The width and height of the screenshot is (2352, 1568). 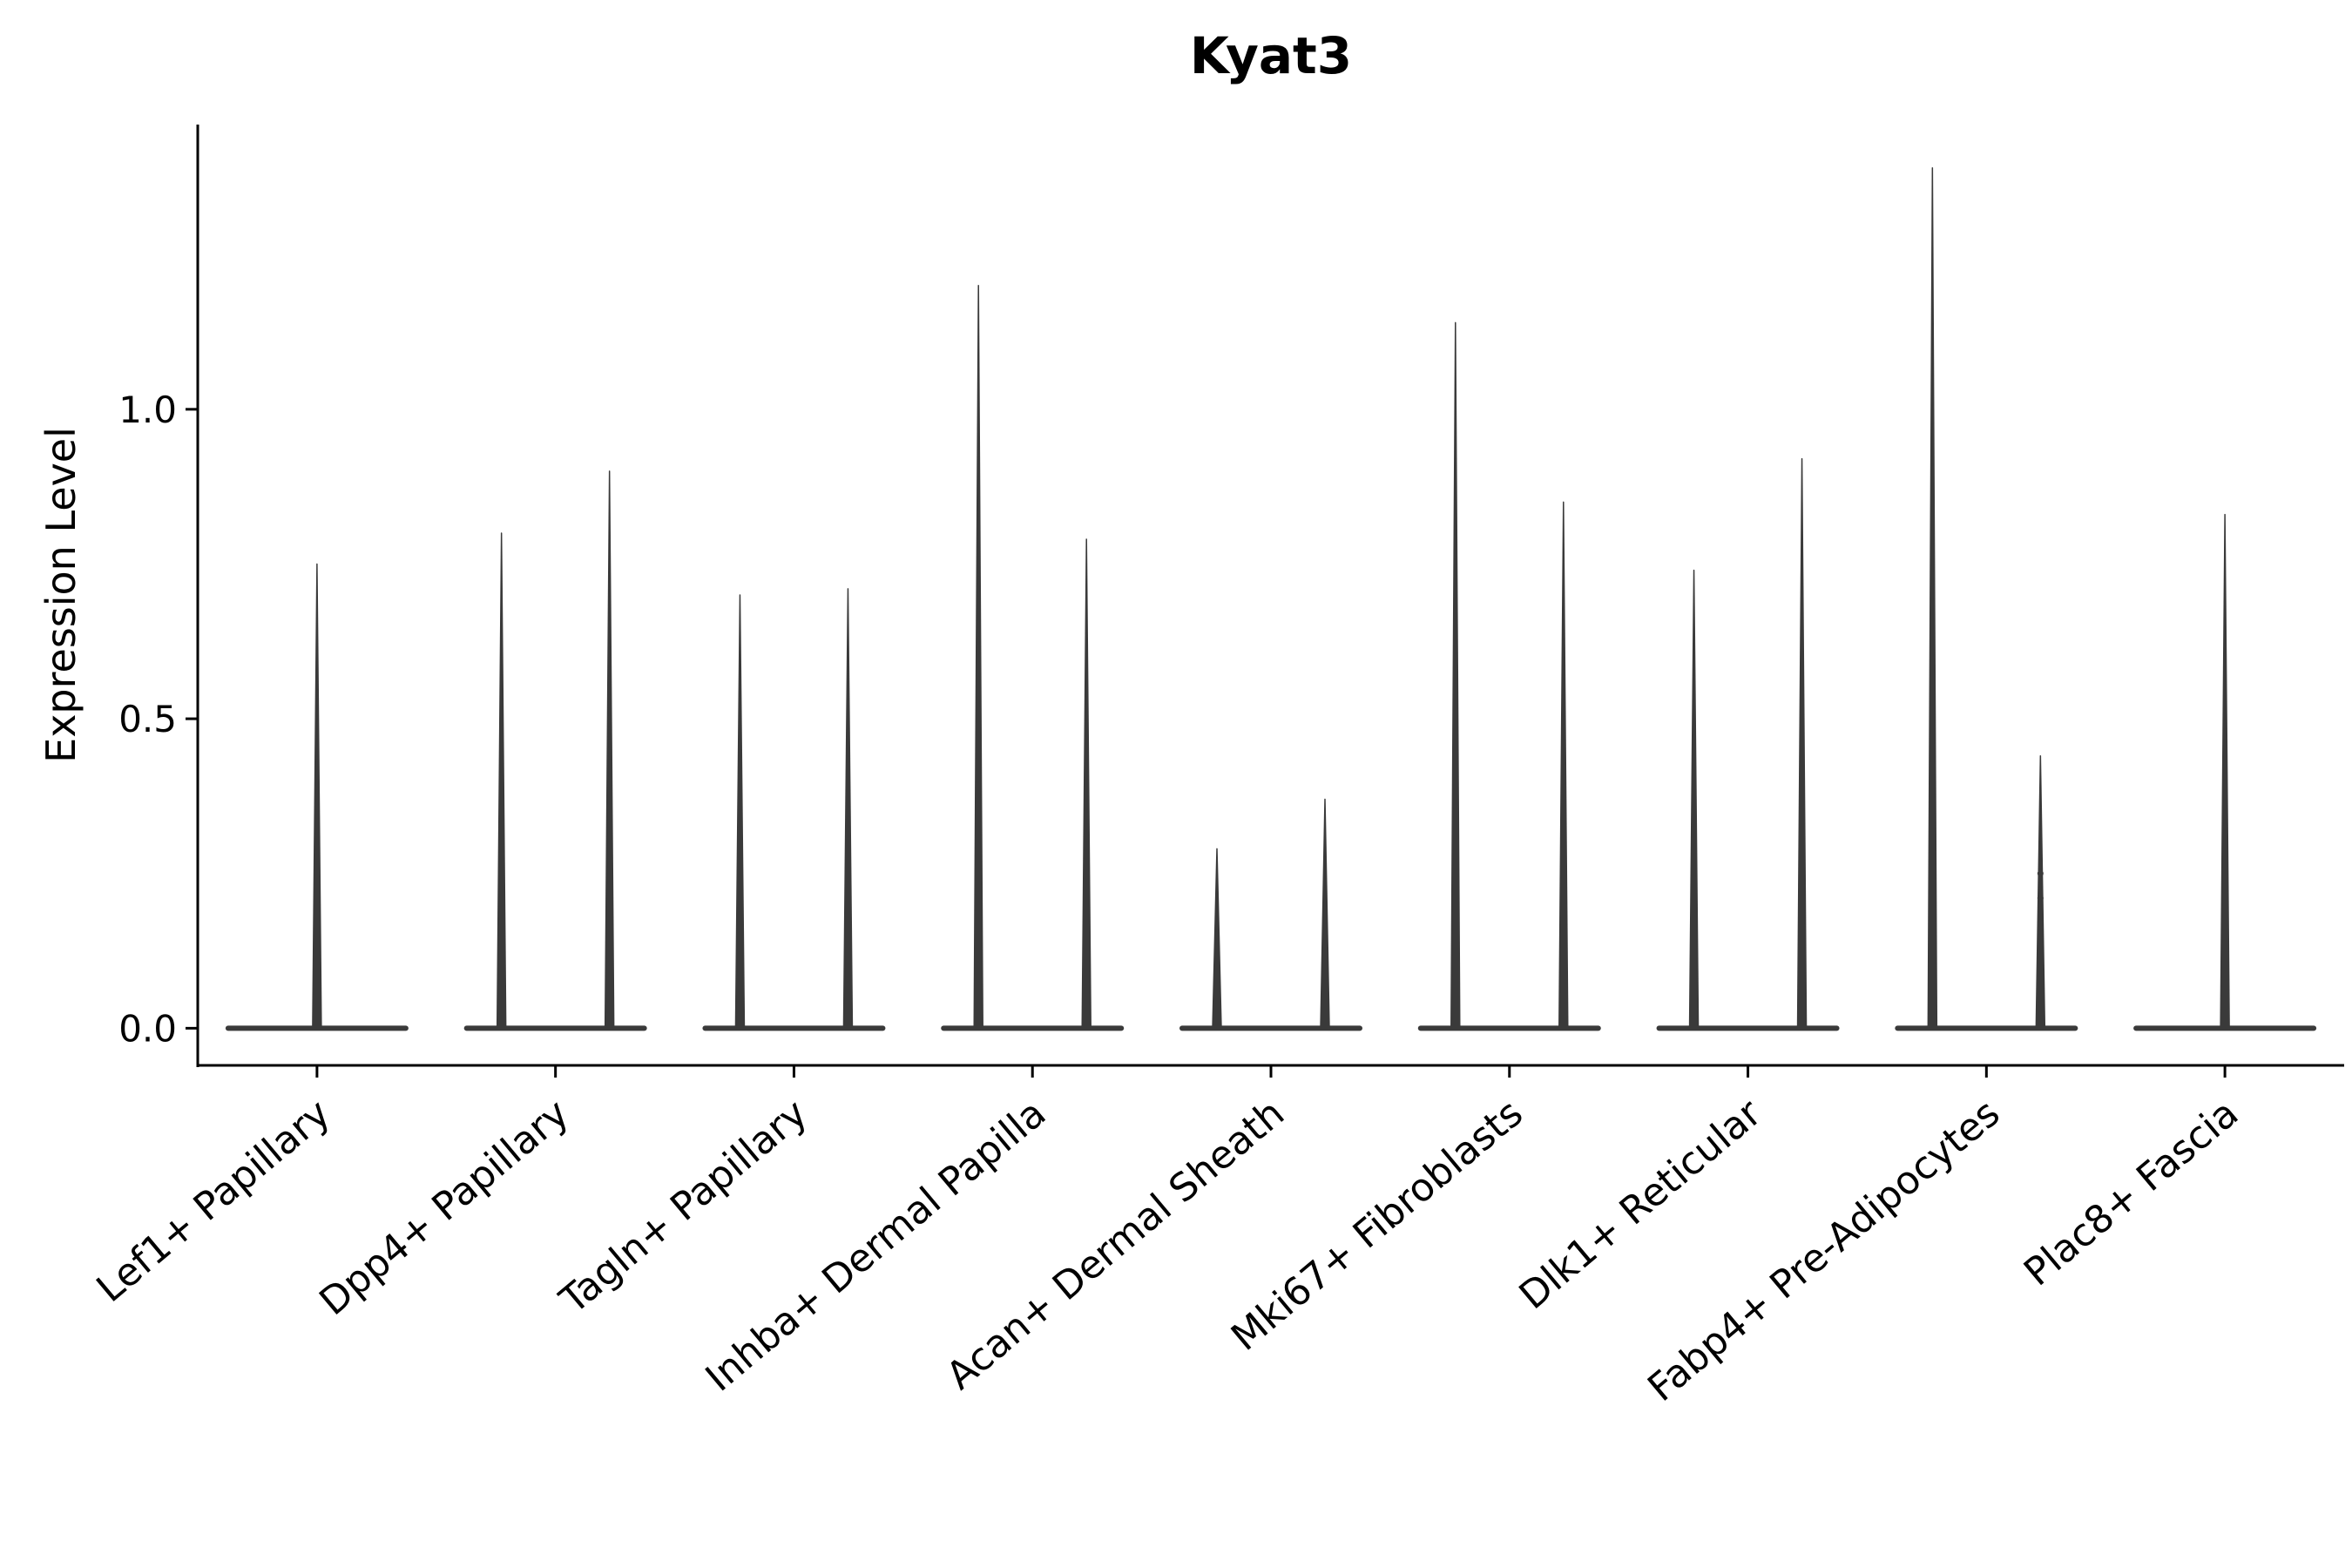 What do you see at coordinates (1641, 1204) in the screenshot?
I see `x-category-label: Dlk1+ Reticular` at bounding box center [1641, 1204].